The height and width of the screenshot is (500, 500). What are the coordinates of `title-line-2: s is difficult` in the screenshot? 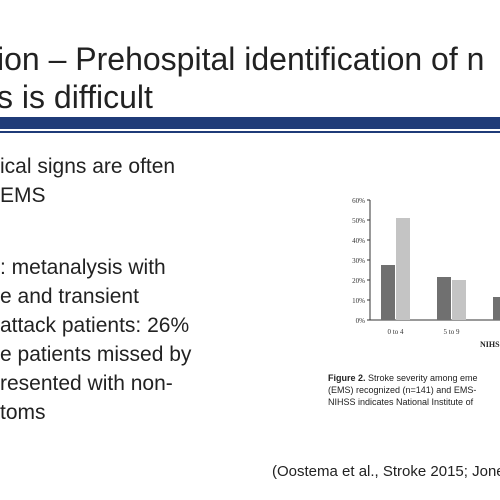 It's located at (76, 97).